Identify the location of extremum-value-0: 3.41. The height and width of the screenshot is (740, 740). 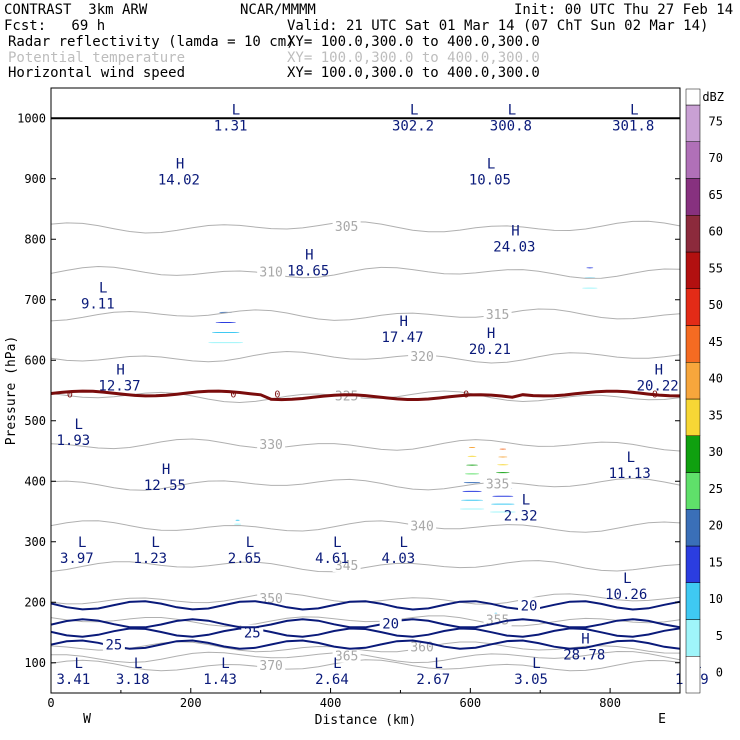
(73, 680).